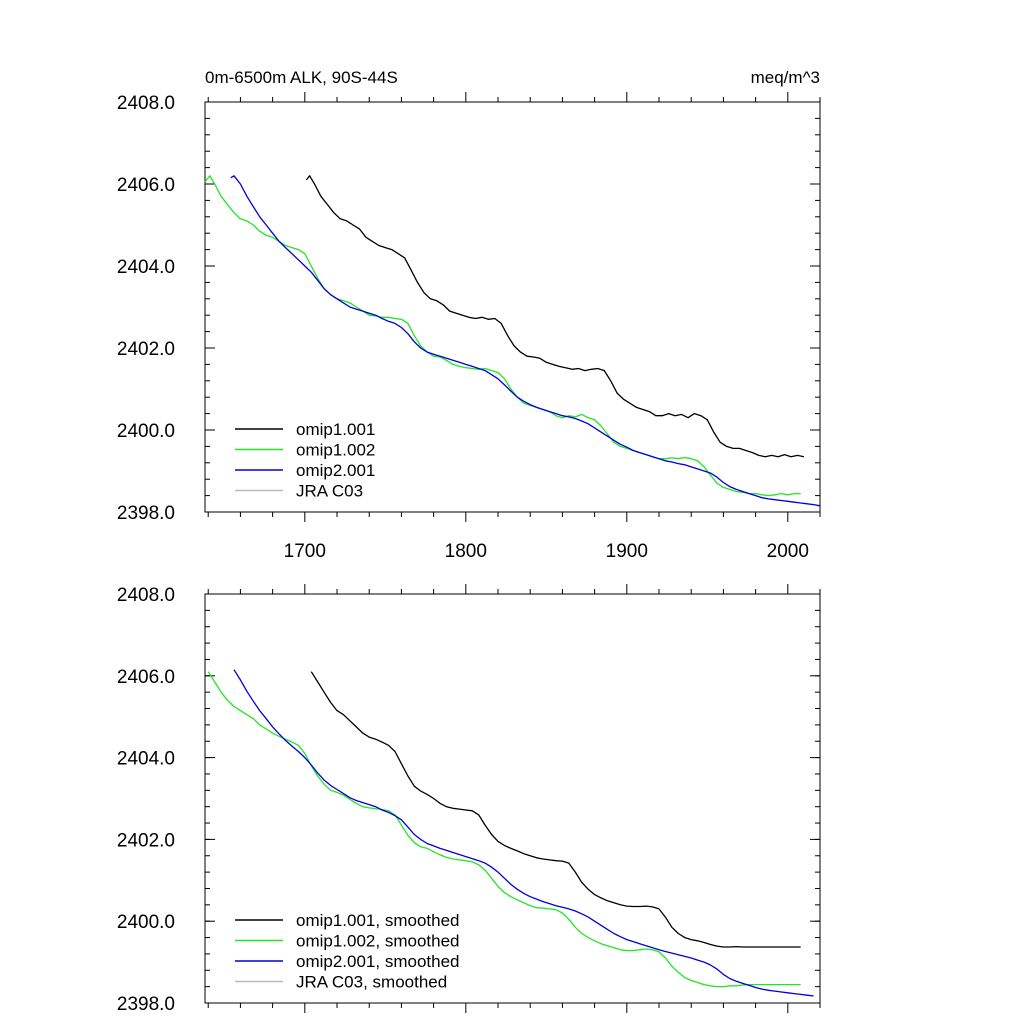 The image size is (1024, 1024). Describe the element at coordinates (335, 470) in the screenshot. I see `legend-label: omip2.001` at that location.